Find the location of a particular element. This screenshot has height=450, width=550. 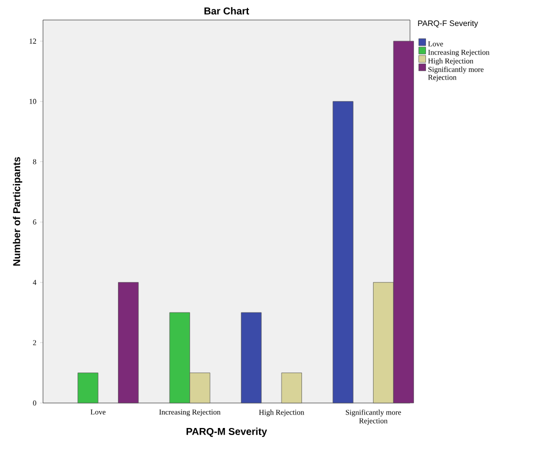

x-axis-title: PARQ-M Severity is located at coordinates (227, 432).